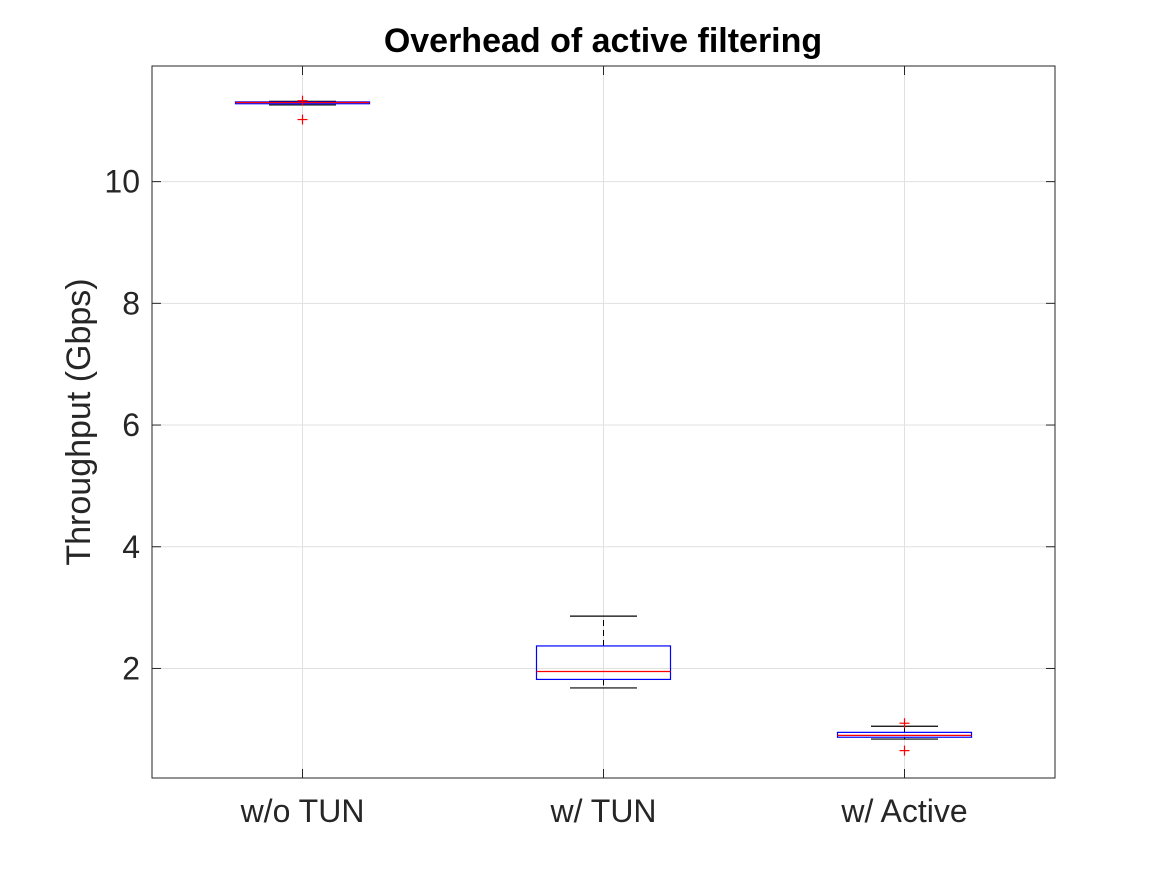 Image resolution: width=1167 pixels, height=875 pixels. I want to click on y-tick-label: 4, so click(131, 547).